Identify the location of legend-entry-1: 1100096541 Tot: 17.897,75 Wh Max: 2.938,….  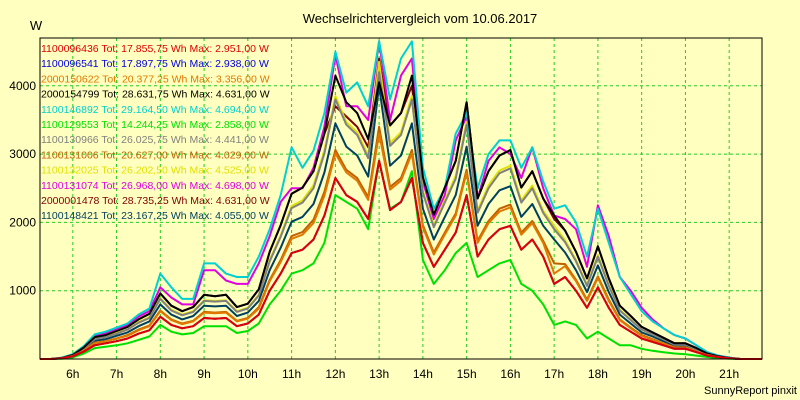
(155, 64).